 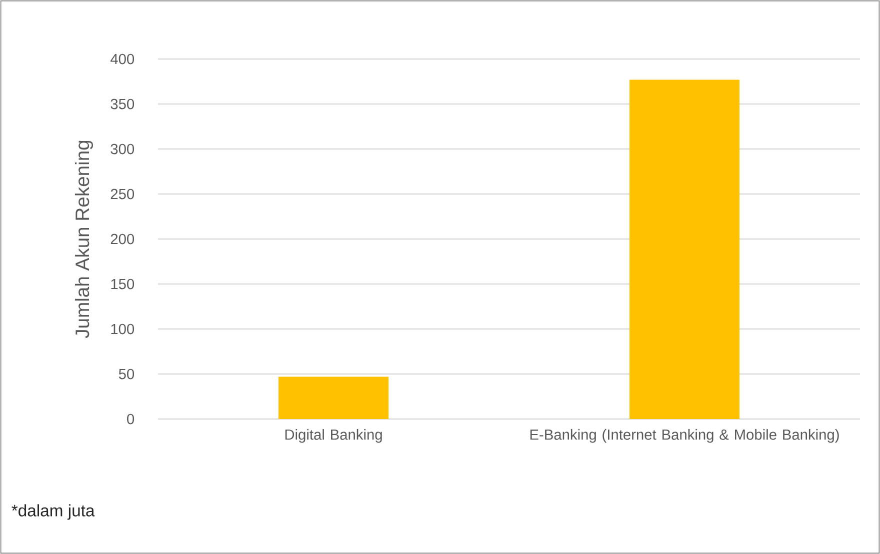 I want to click on x-tick-label: Digital Banking, so click(x=333, y=436).